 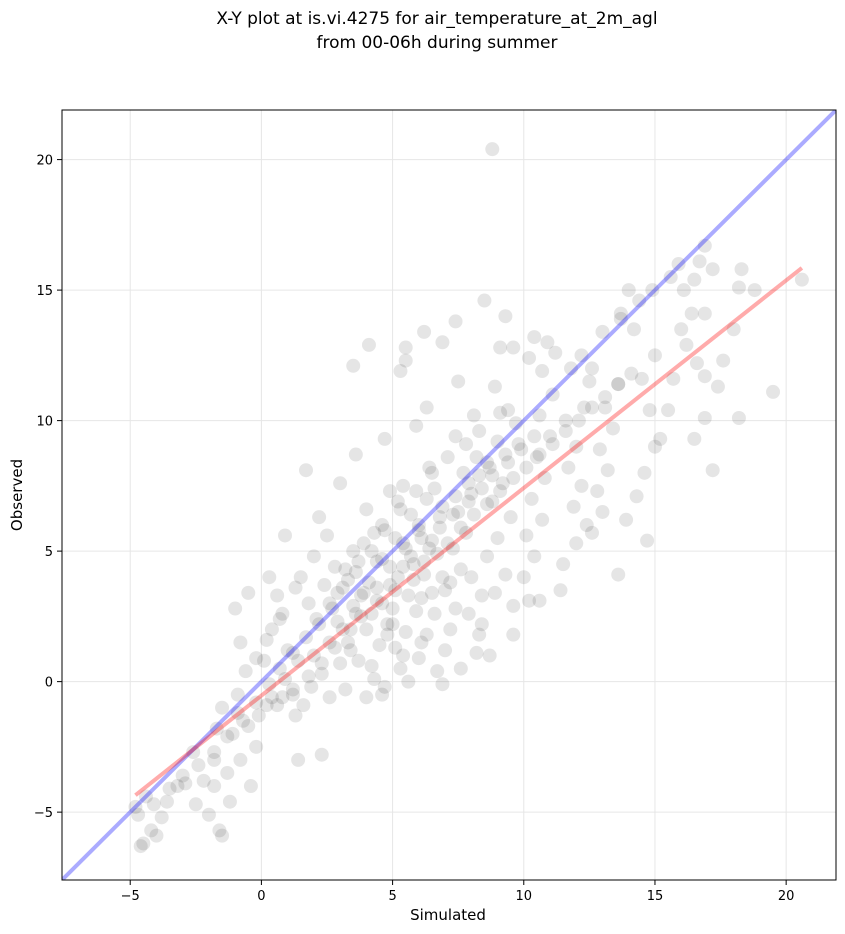 I want to click on y-tick-label: 5, so click(x=49, y=552).